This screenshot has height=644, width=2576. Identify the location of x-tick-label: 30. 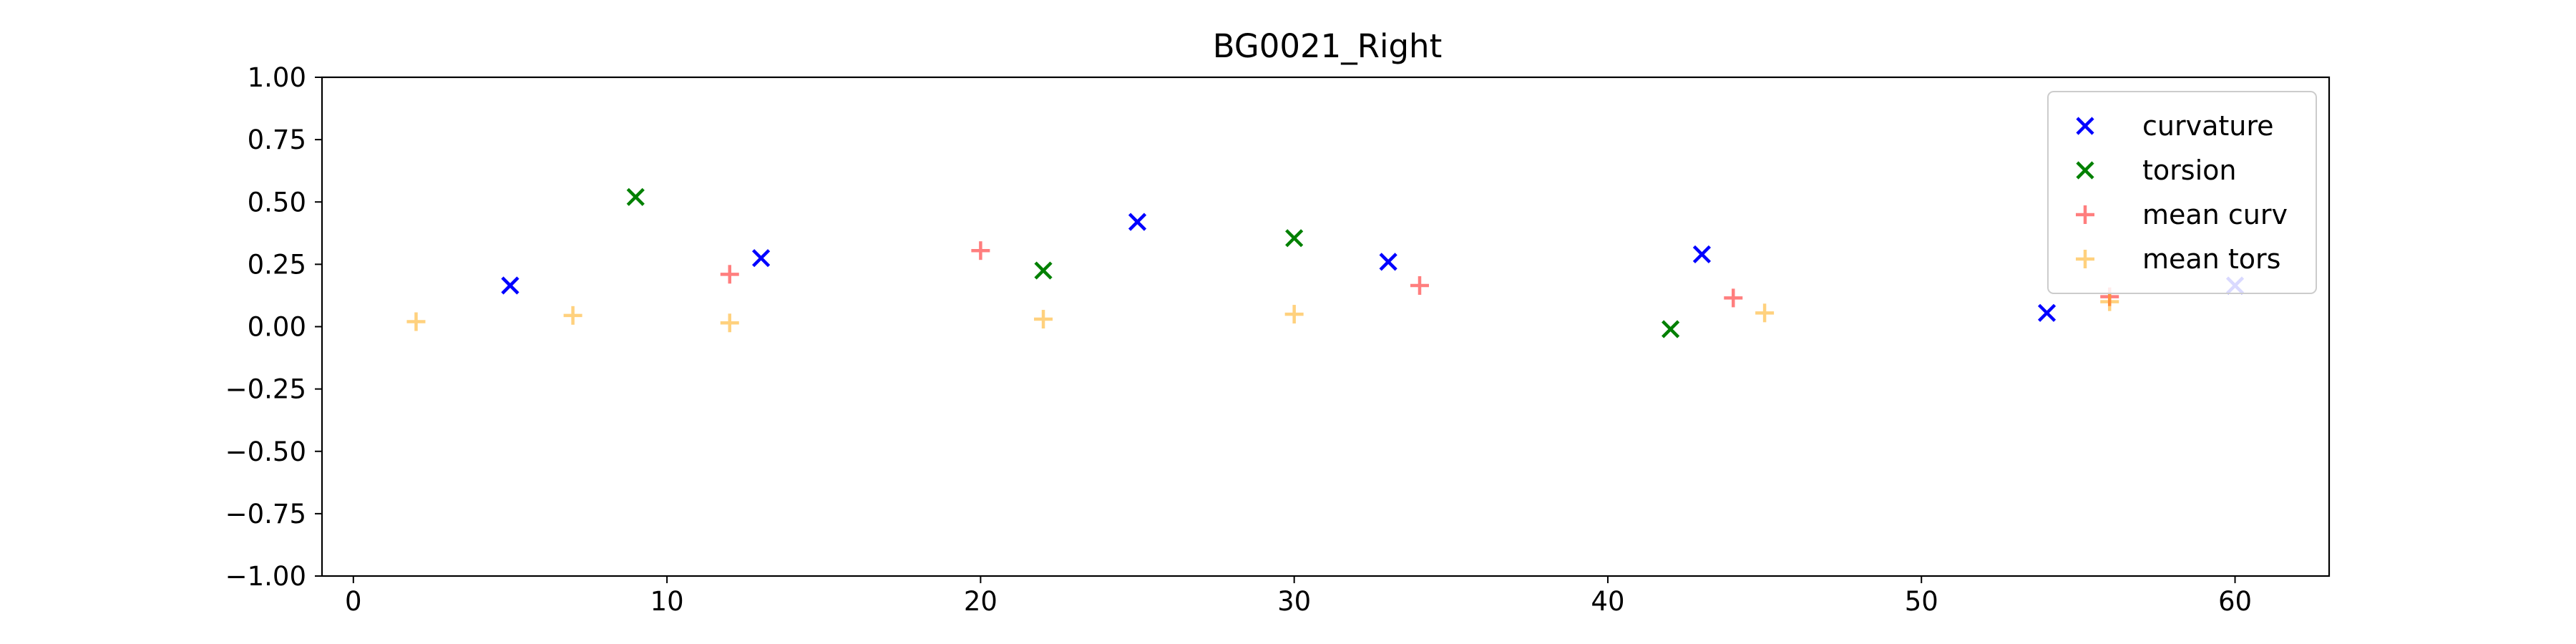
(1294, 601).